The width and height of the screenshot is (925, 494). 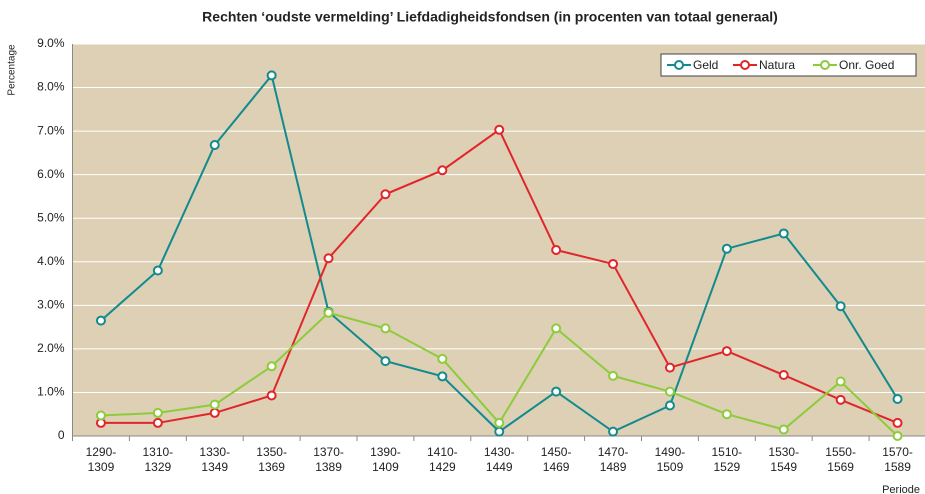 I want to click on x-tick-label: 1410- 1429, so click(x=442, y=459).